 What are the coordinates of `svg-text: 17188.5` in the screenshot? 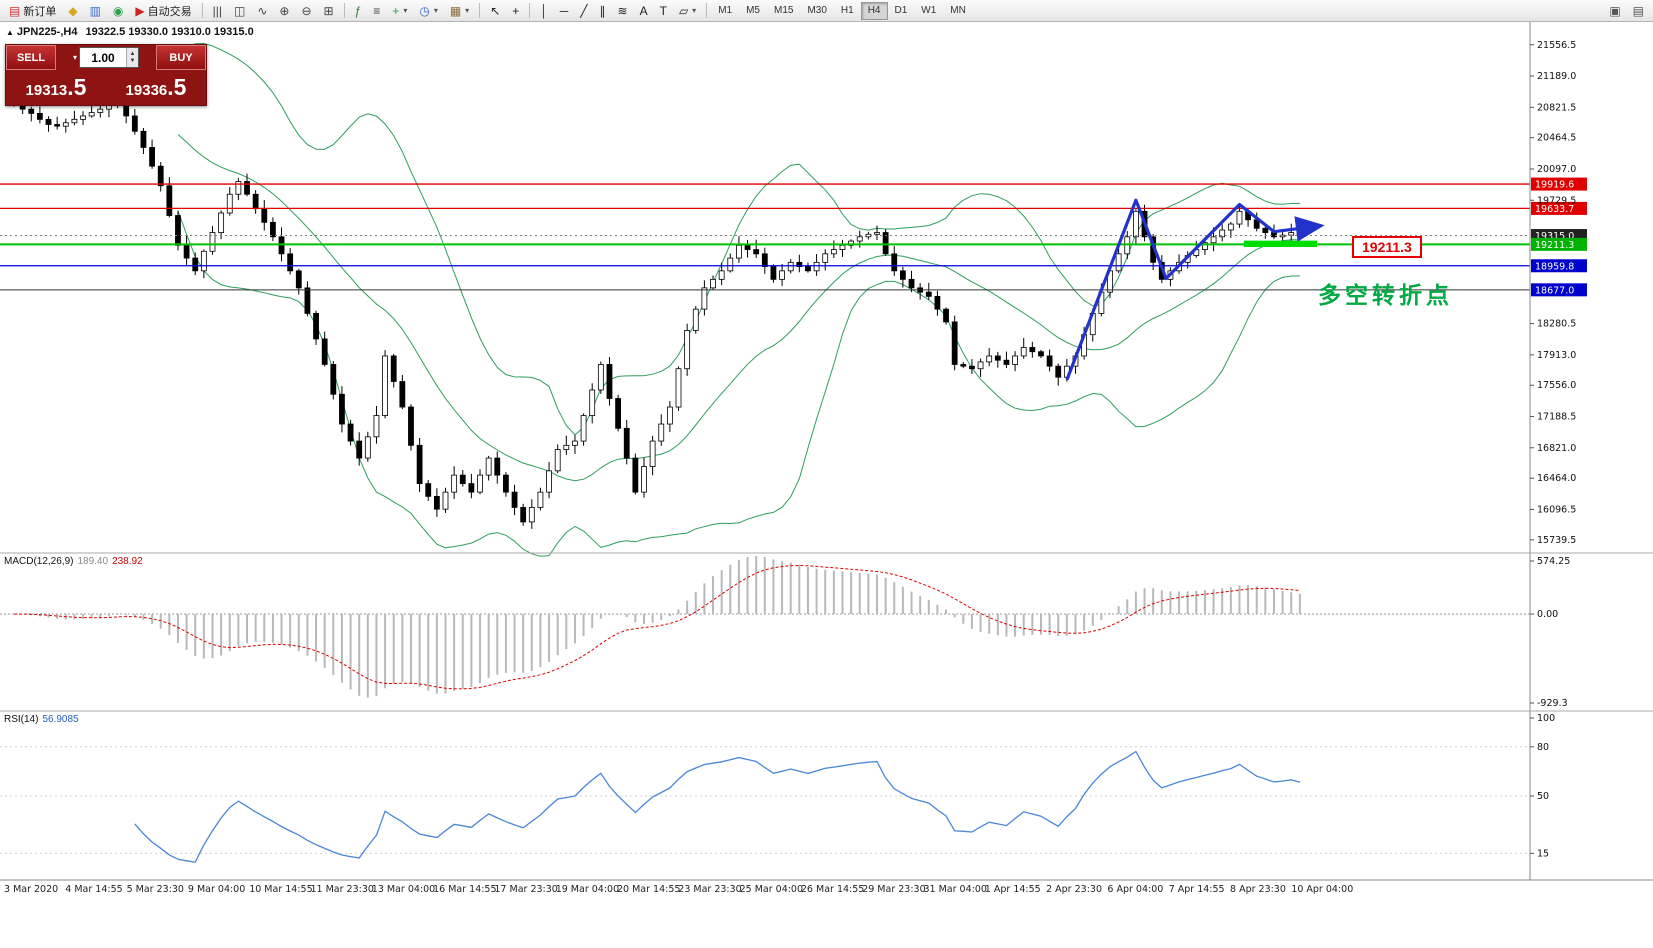 It's located at (1556, 417).